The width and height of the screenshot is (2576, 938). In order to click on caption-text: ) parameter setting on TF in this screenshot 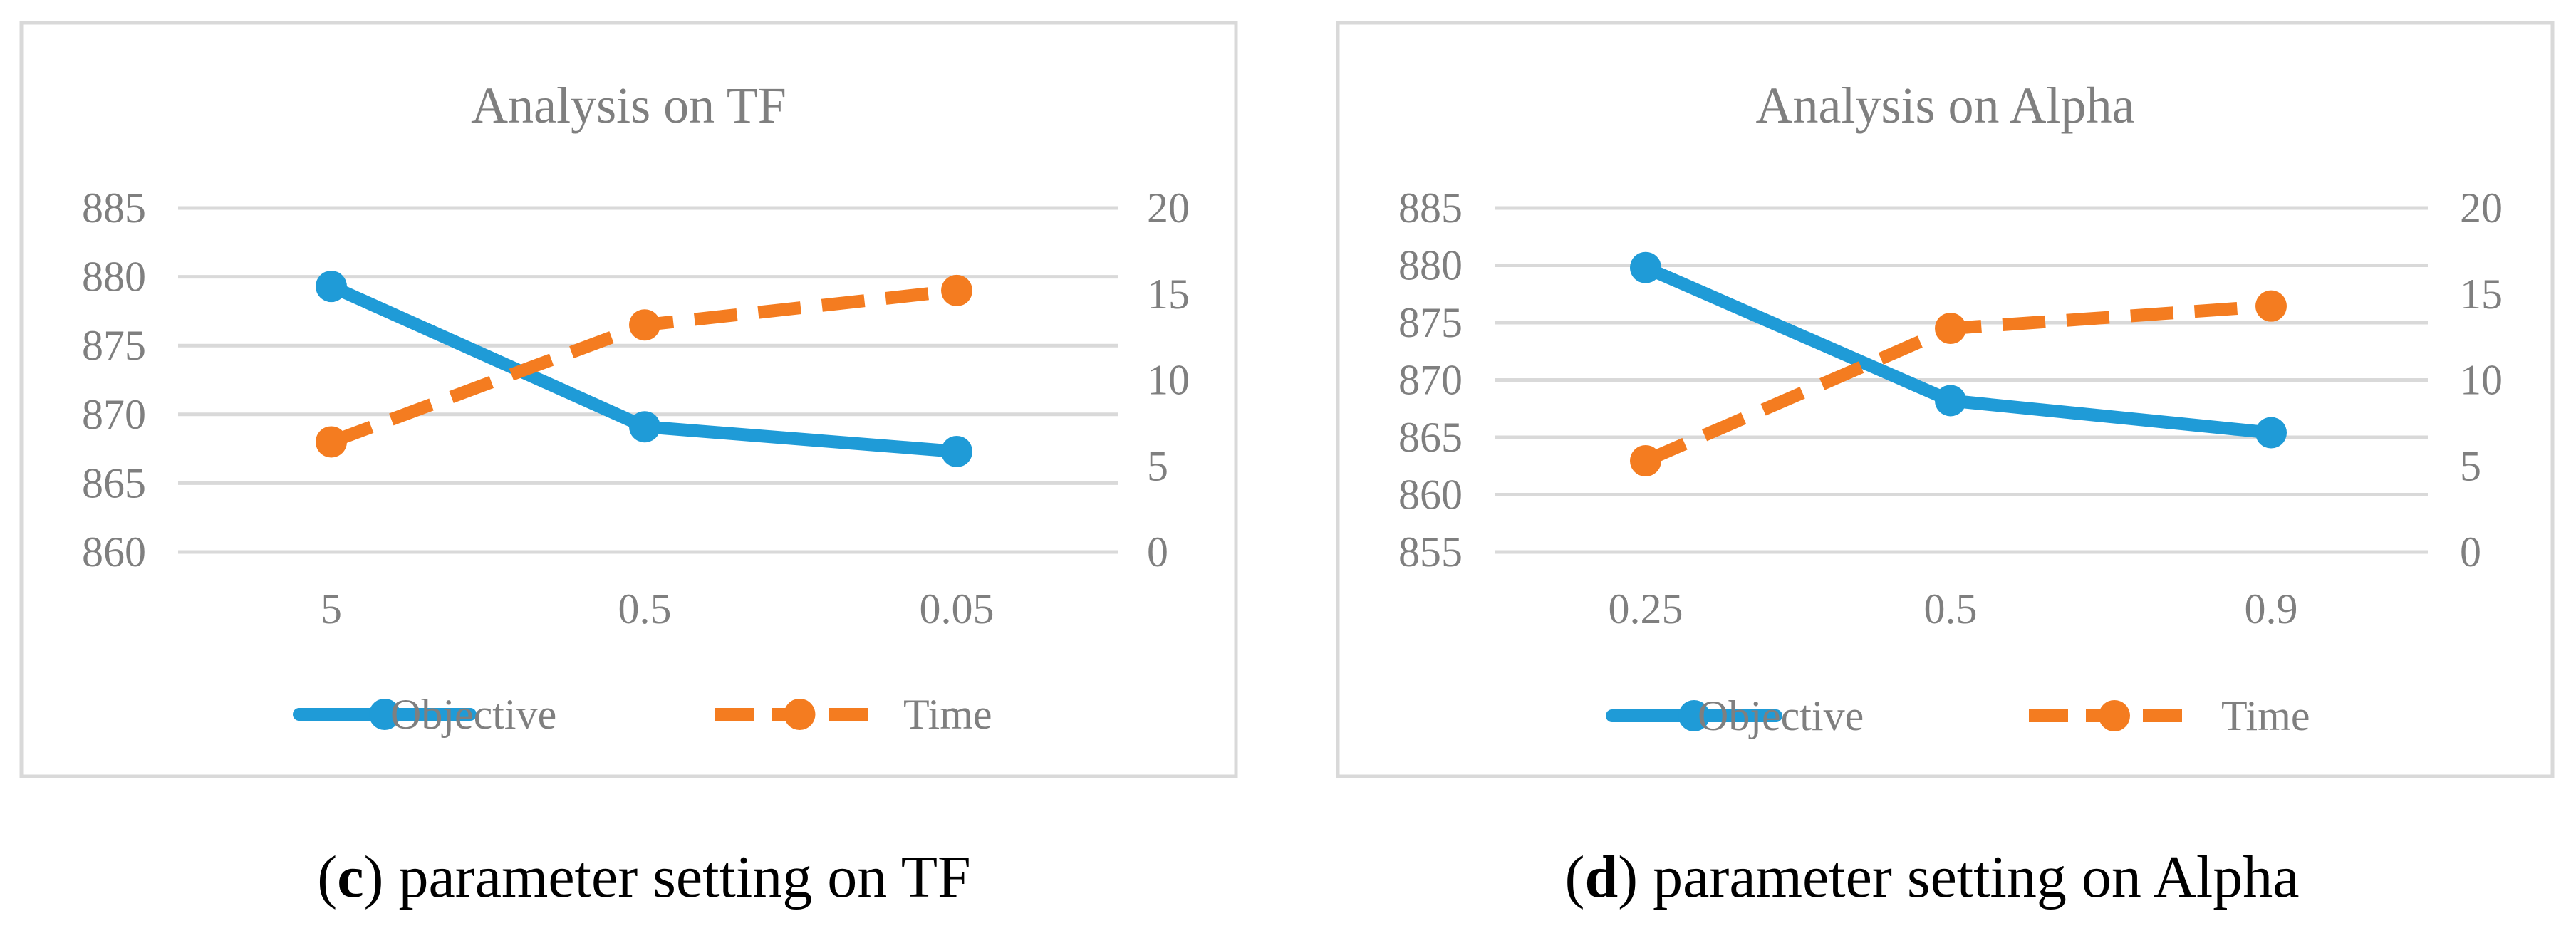, I will do `click(667, 877)`.